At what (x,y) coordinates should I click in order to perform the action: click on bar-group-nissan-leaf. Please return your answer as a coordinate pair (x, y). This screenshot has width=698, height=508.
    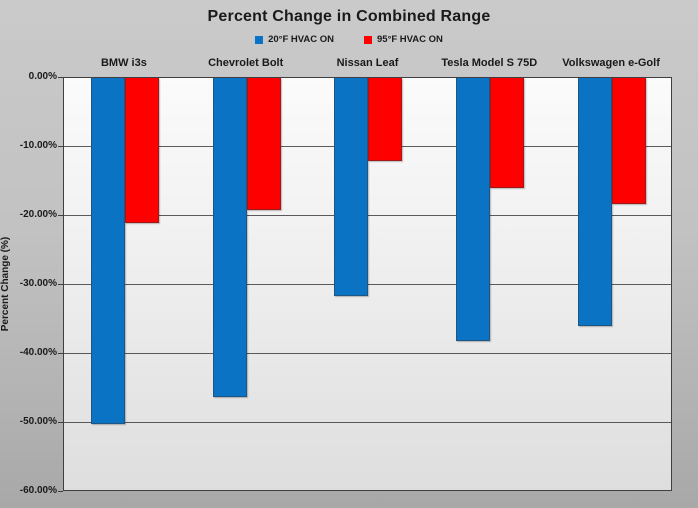
    Looking at the image, I should click on (369, 284).